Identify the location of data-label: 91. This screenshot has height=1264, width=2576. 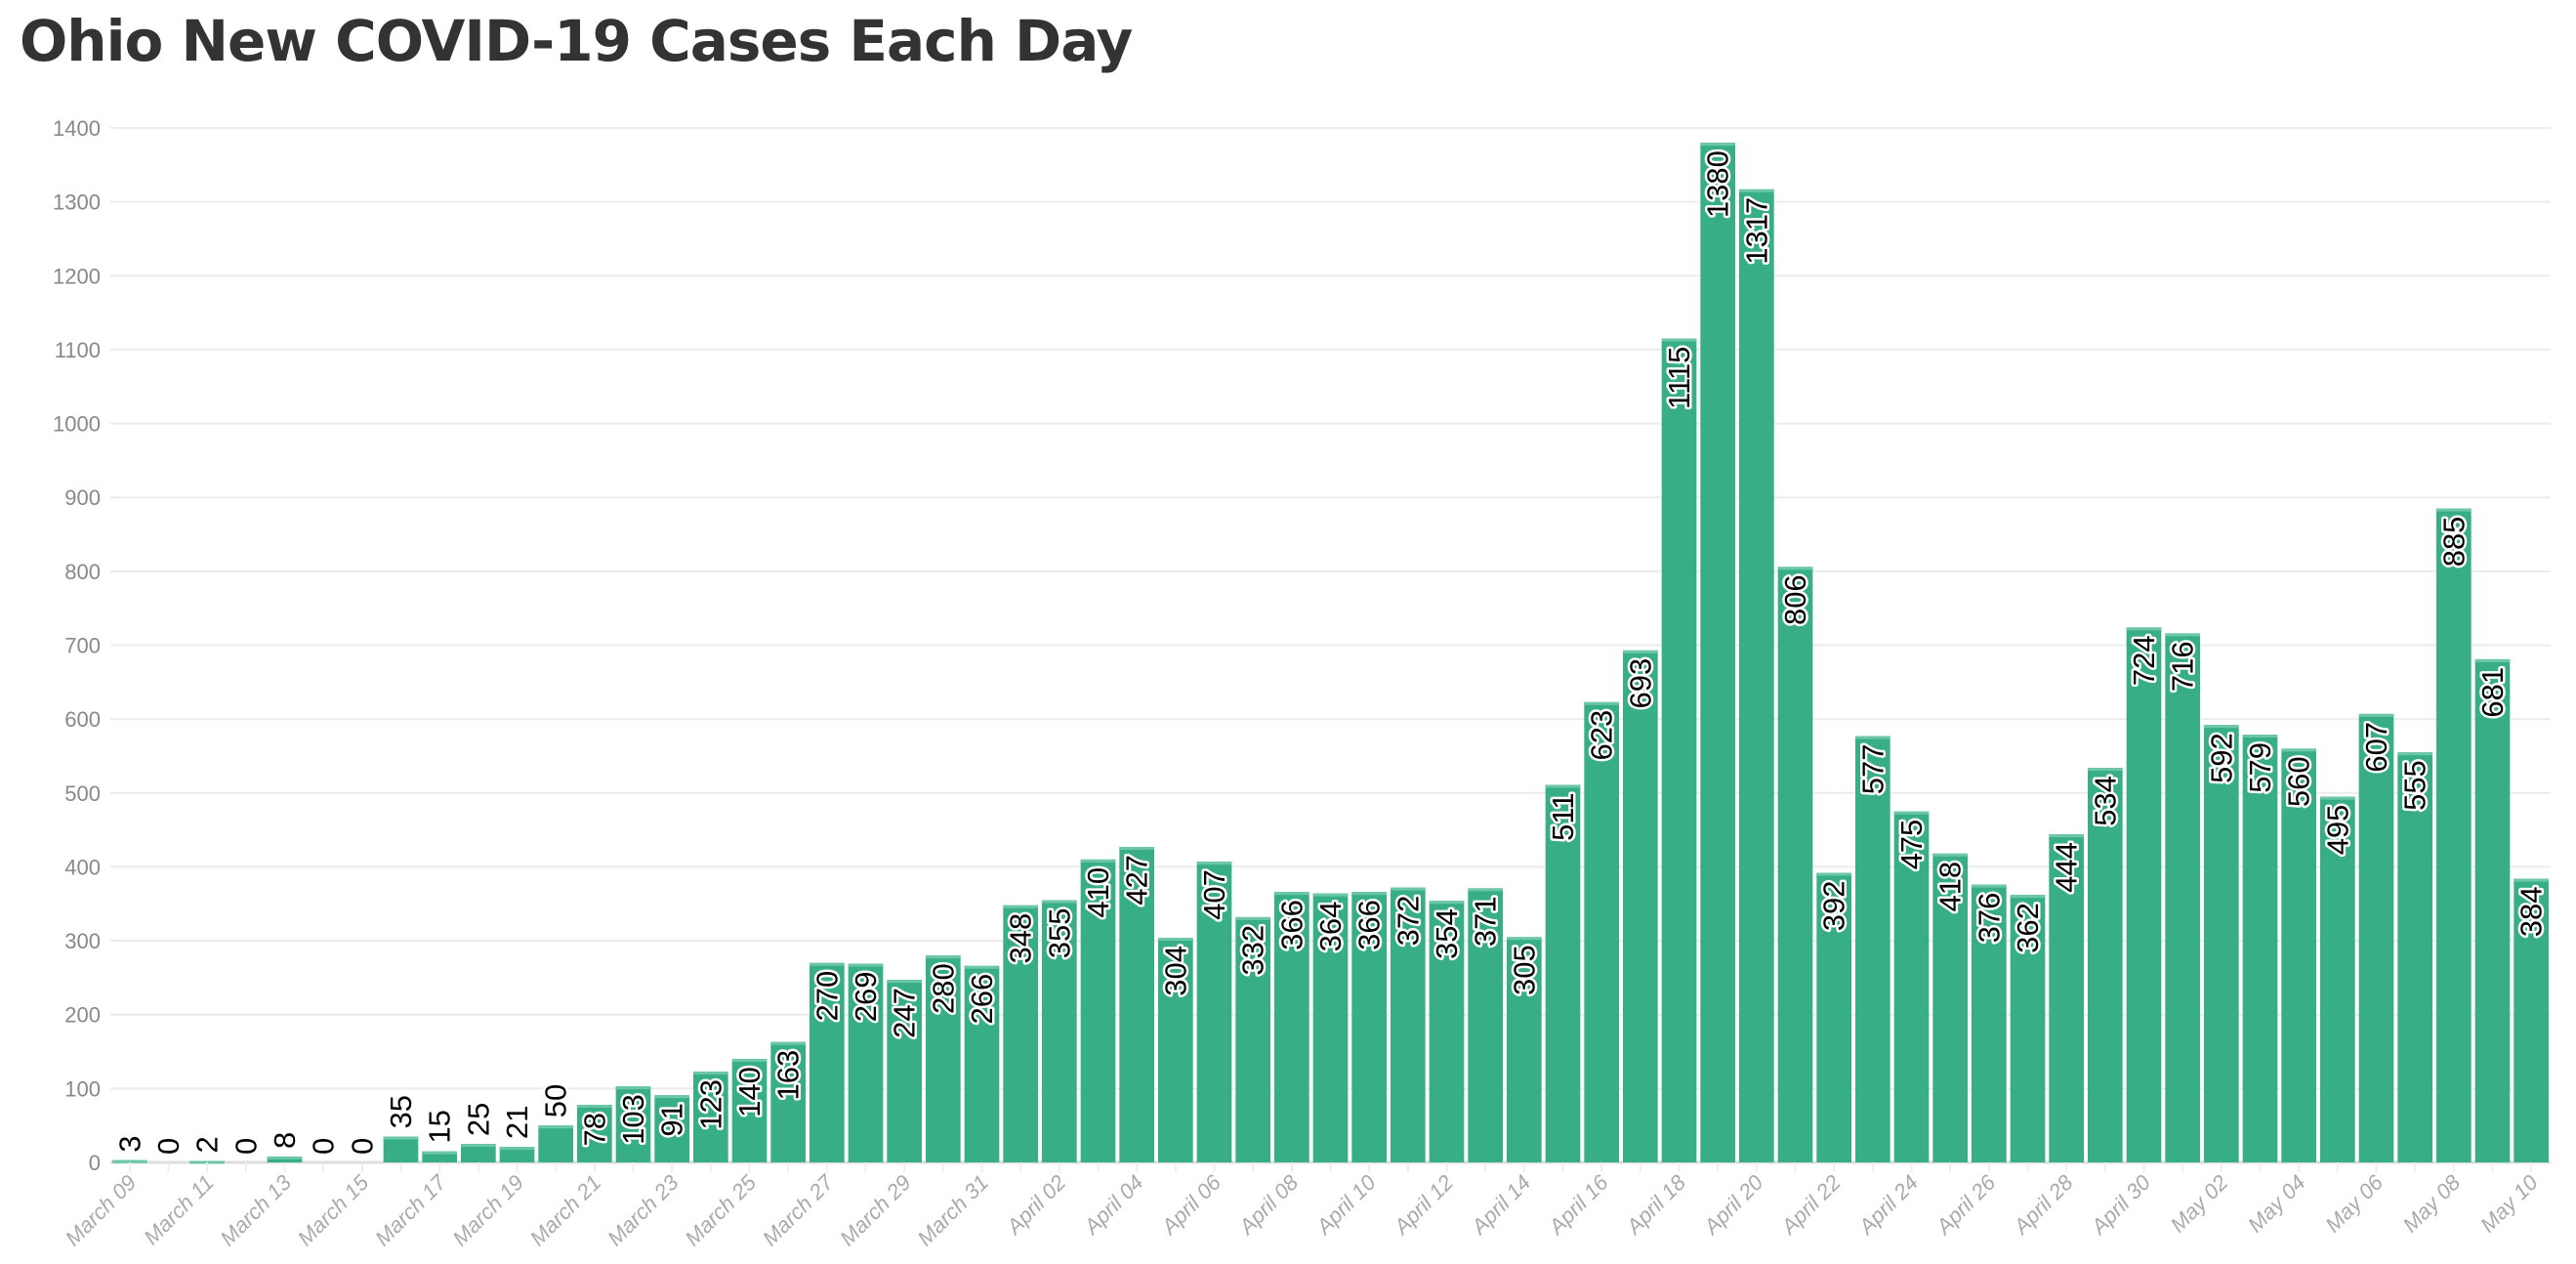
(672, 1119).